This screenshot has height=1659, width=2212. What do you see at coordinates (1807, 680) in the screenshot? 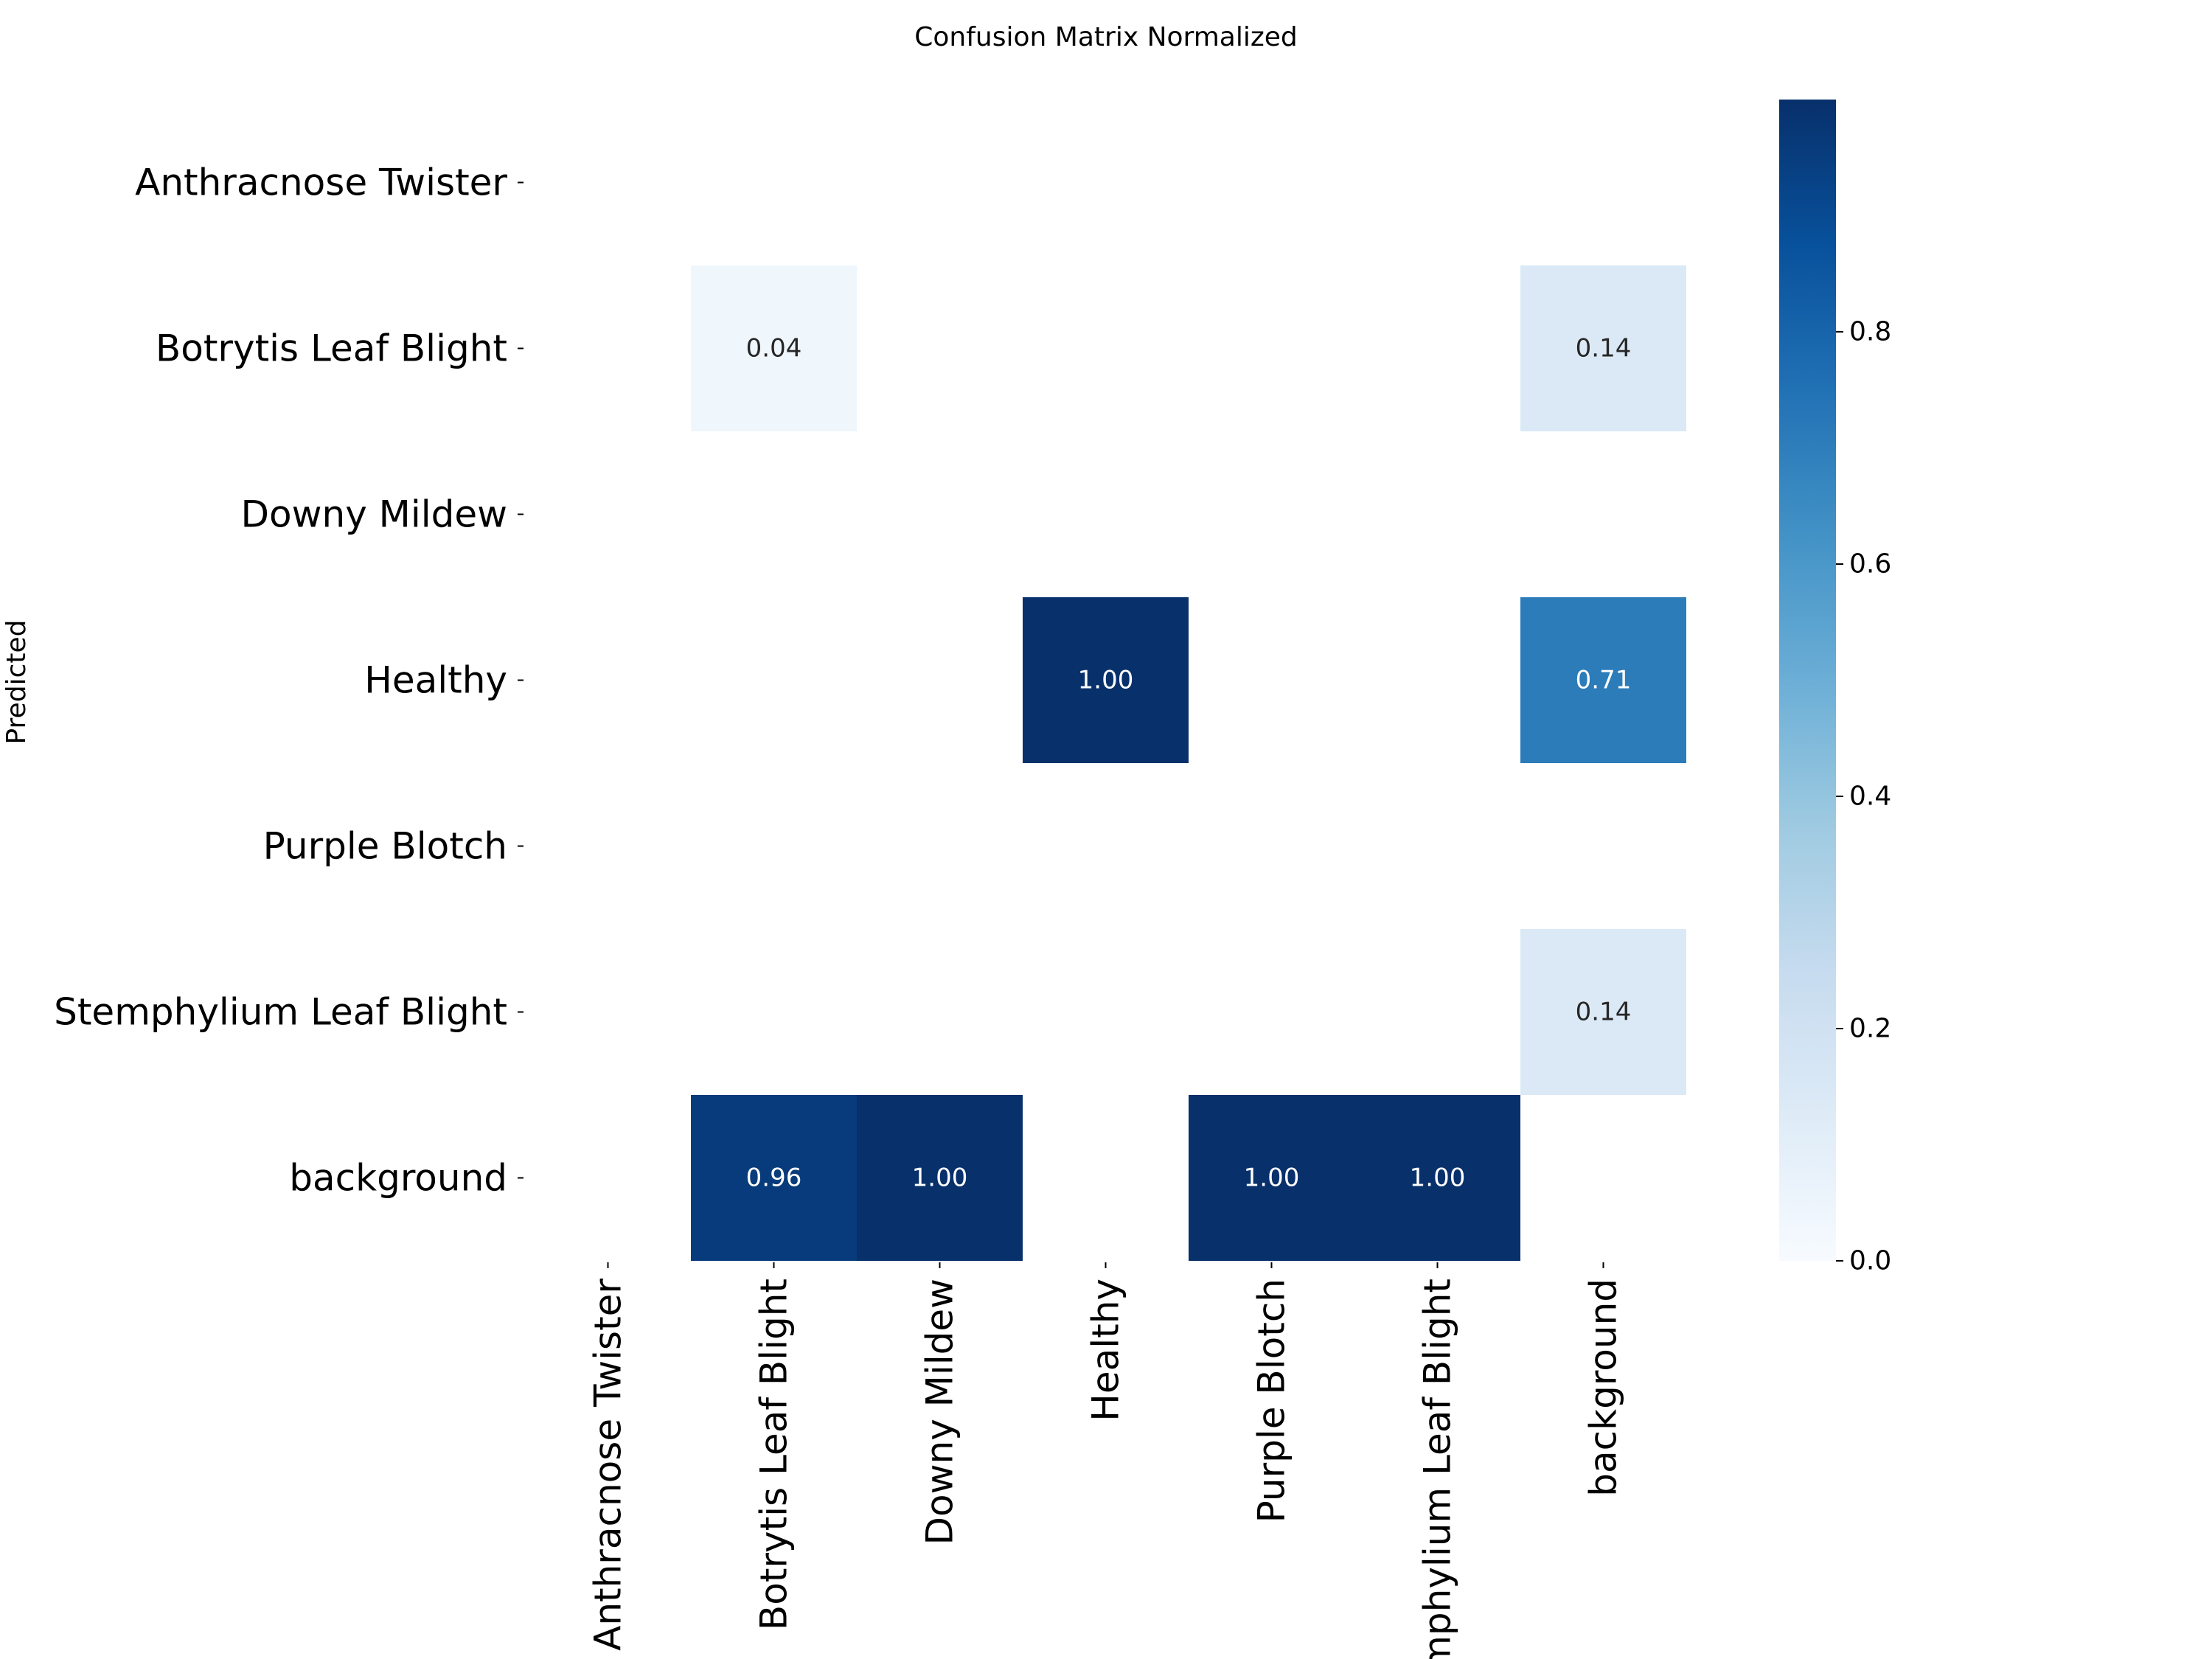
I see `colorbar-gradient` at bounding box center [1807, 680].